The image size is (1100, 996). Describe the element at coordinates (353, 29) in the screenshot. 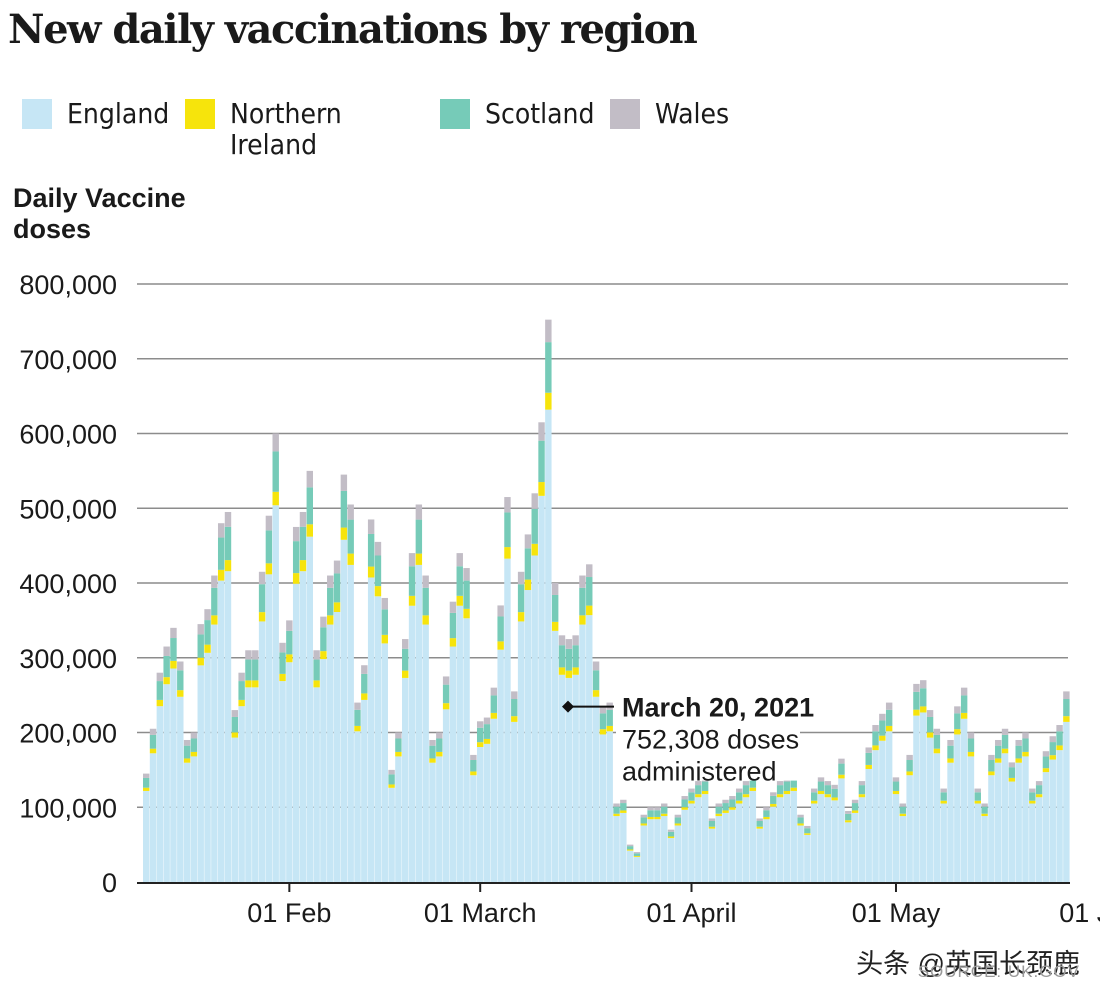

I see `chart-title: New daily vaccinations by region` at that location.